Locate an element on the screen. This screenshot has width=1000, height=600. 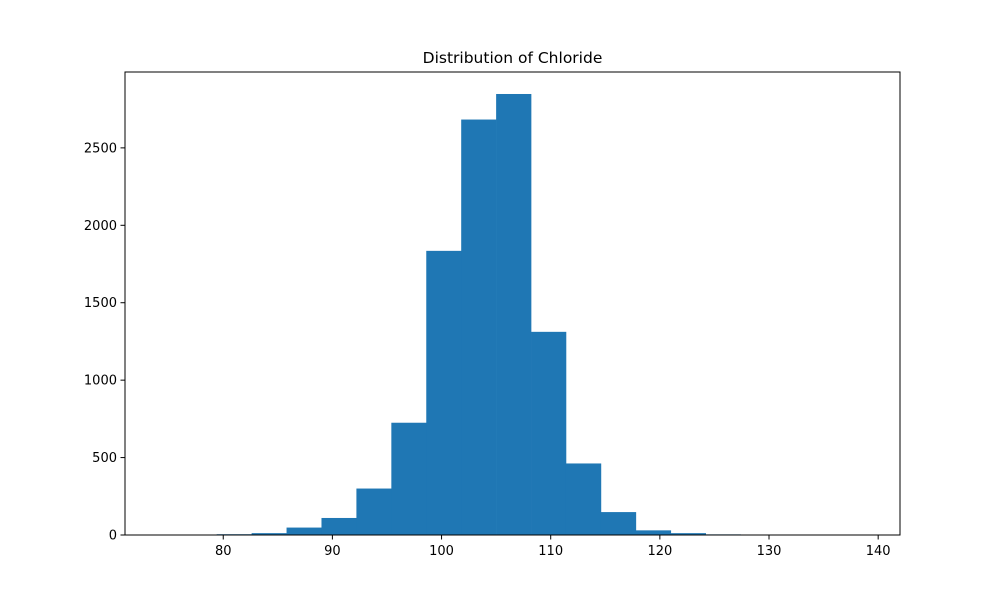
x-axis: 80 90 100 110 120 130 140 is located at coordinates (553, 547).